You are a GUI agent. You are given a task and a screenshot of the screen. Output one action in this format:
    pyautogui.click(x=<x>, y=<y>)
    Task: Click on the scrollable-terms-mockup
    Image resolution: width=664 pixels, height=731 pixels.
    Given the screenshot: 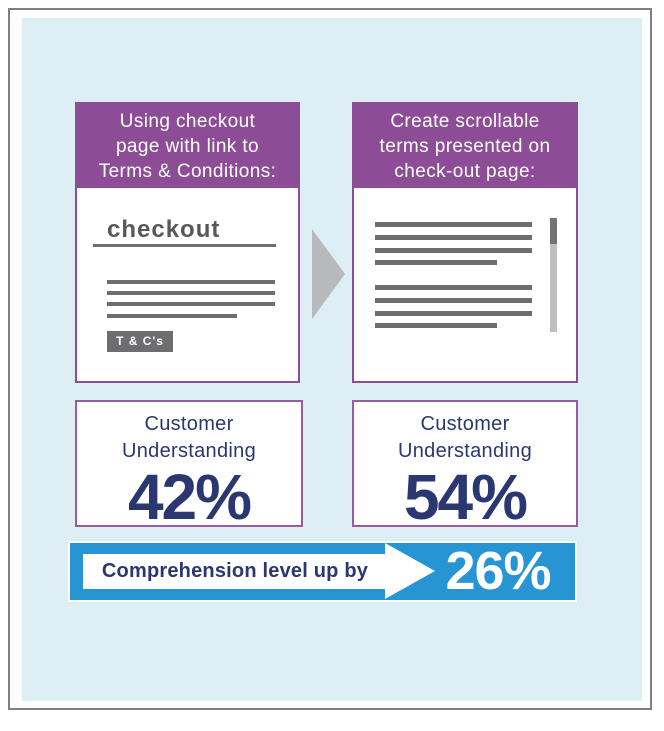 What is the action you would take?
    pyautogui.click(x=465, y=284)
    